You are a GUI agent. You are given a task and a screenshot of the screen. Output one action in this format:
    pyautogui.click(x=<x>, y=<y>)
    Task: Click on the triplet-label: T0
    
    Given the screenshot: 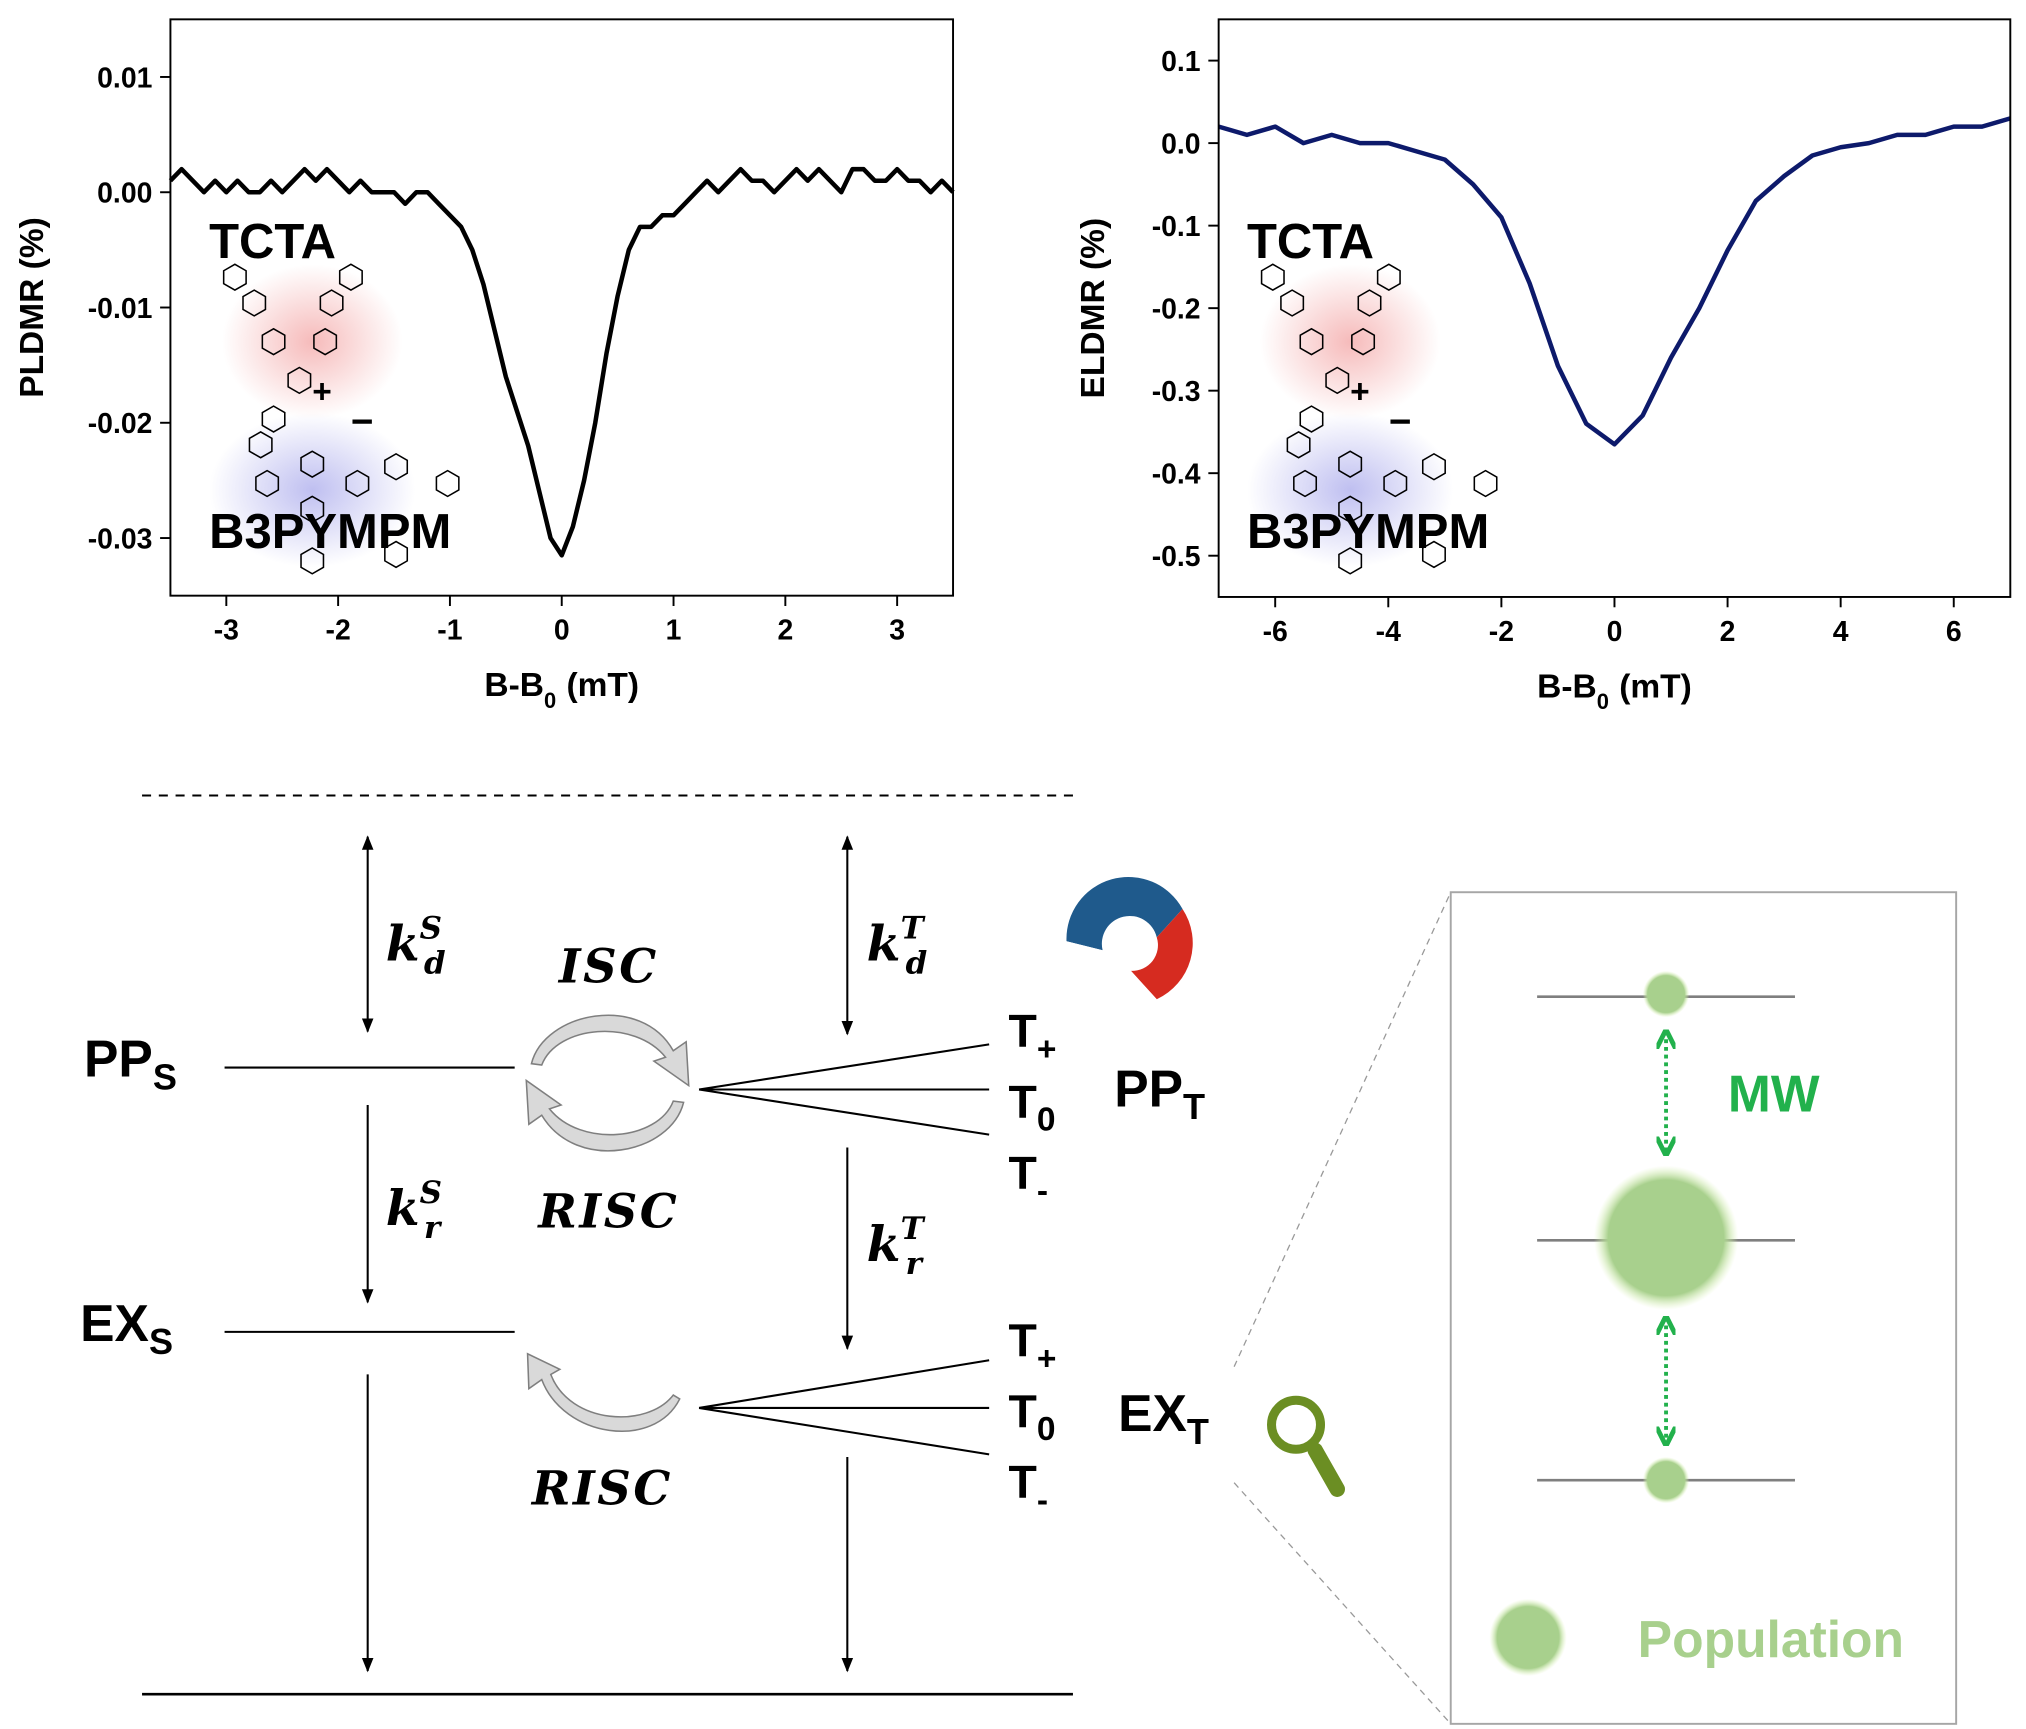 What is the action you would take?
    pyautogui.click(x=1031, y=1107)
    